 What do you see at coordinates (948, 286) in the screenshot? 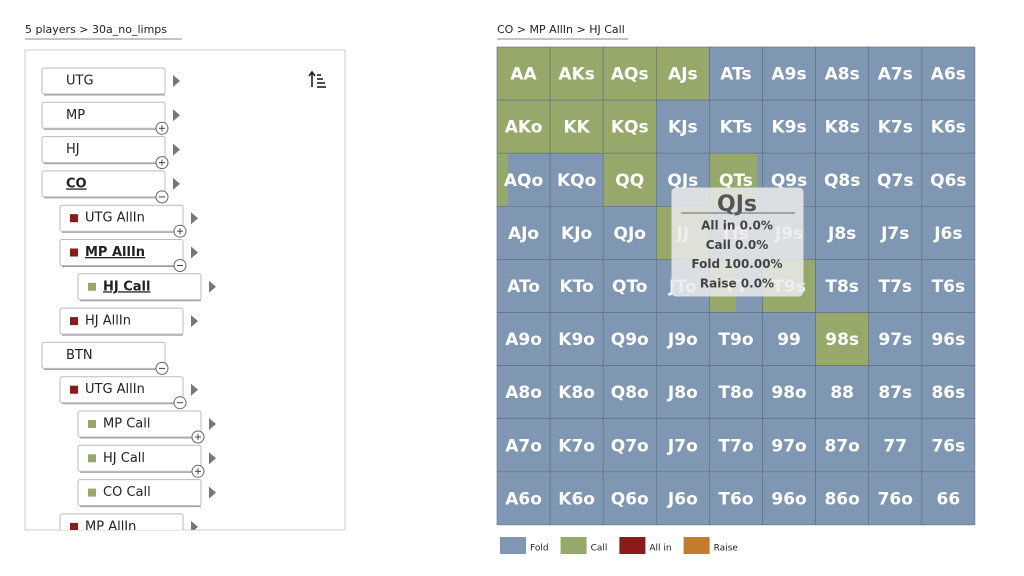
I see `hand-cell: T6s` at bounding box center [948, 286].